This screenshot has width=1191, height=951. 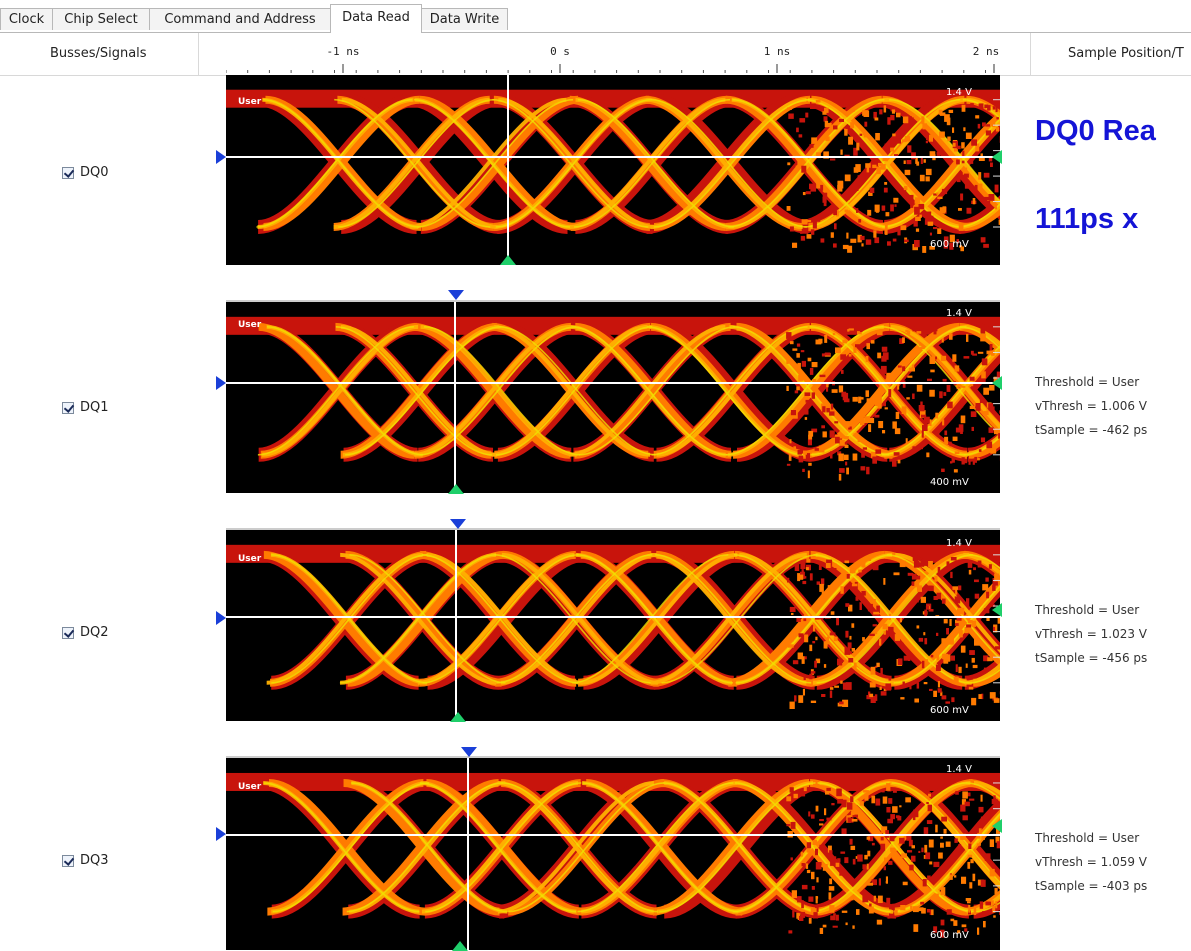 I want to click on signal-dq1: DQ1, so click(x=85, y=407).